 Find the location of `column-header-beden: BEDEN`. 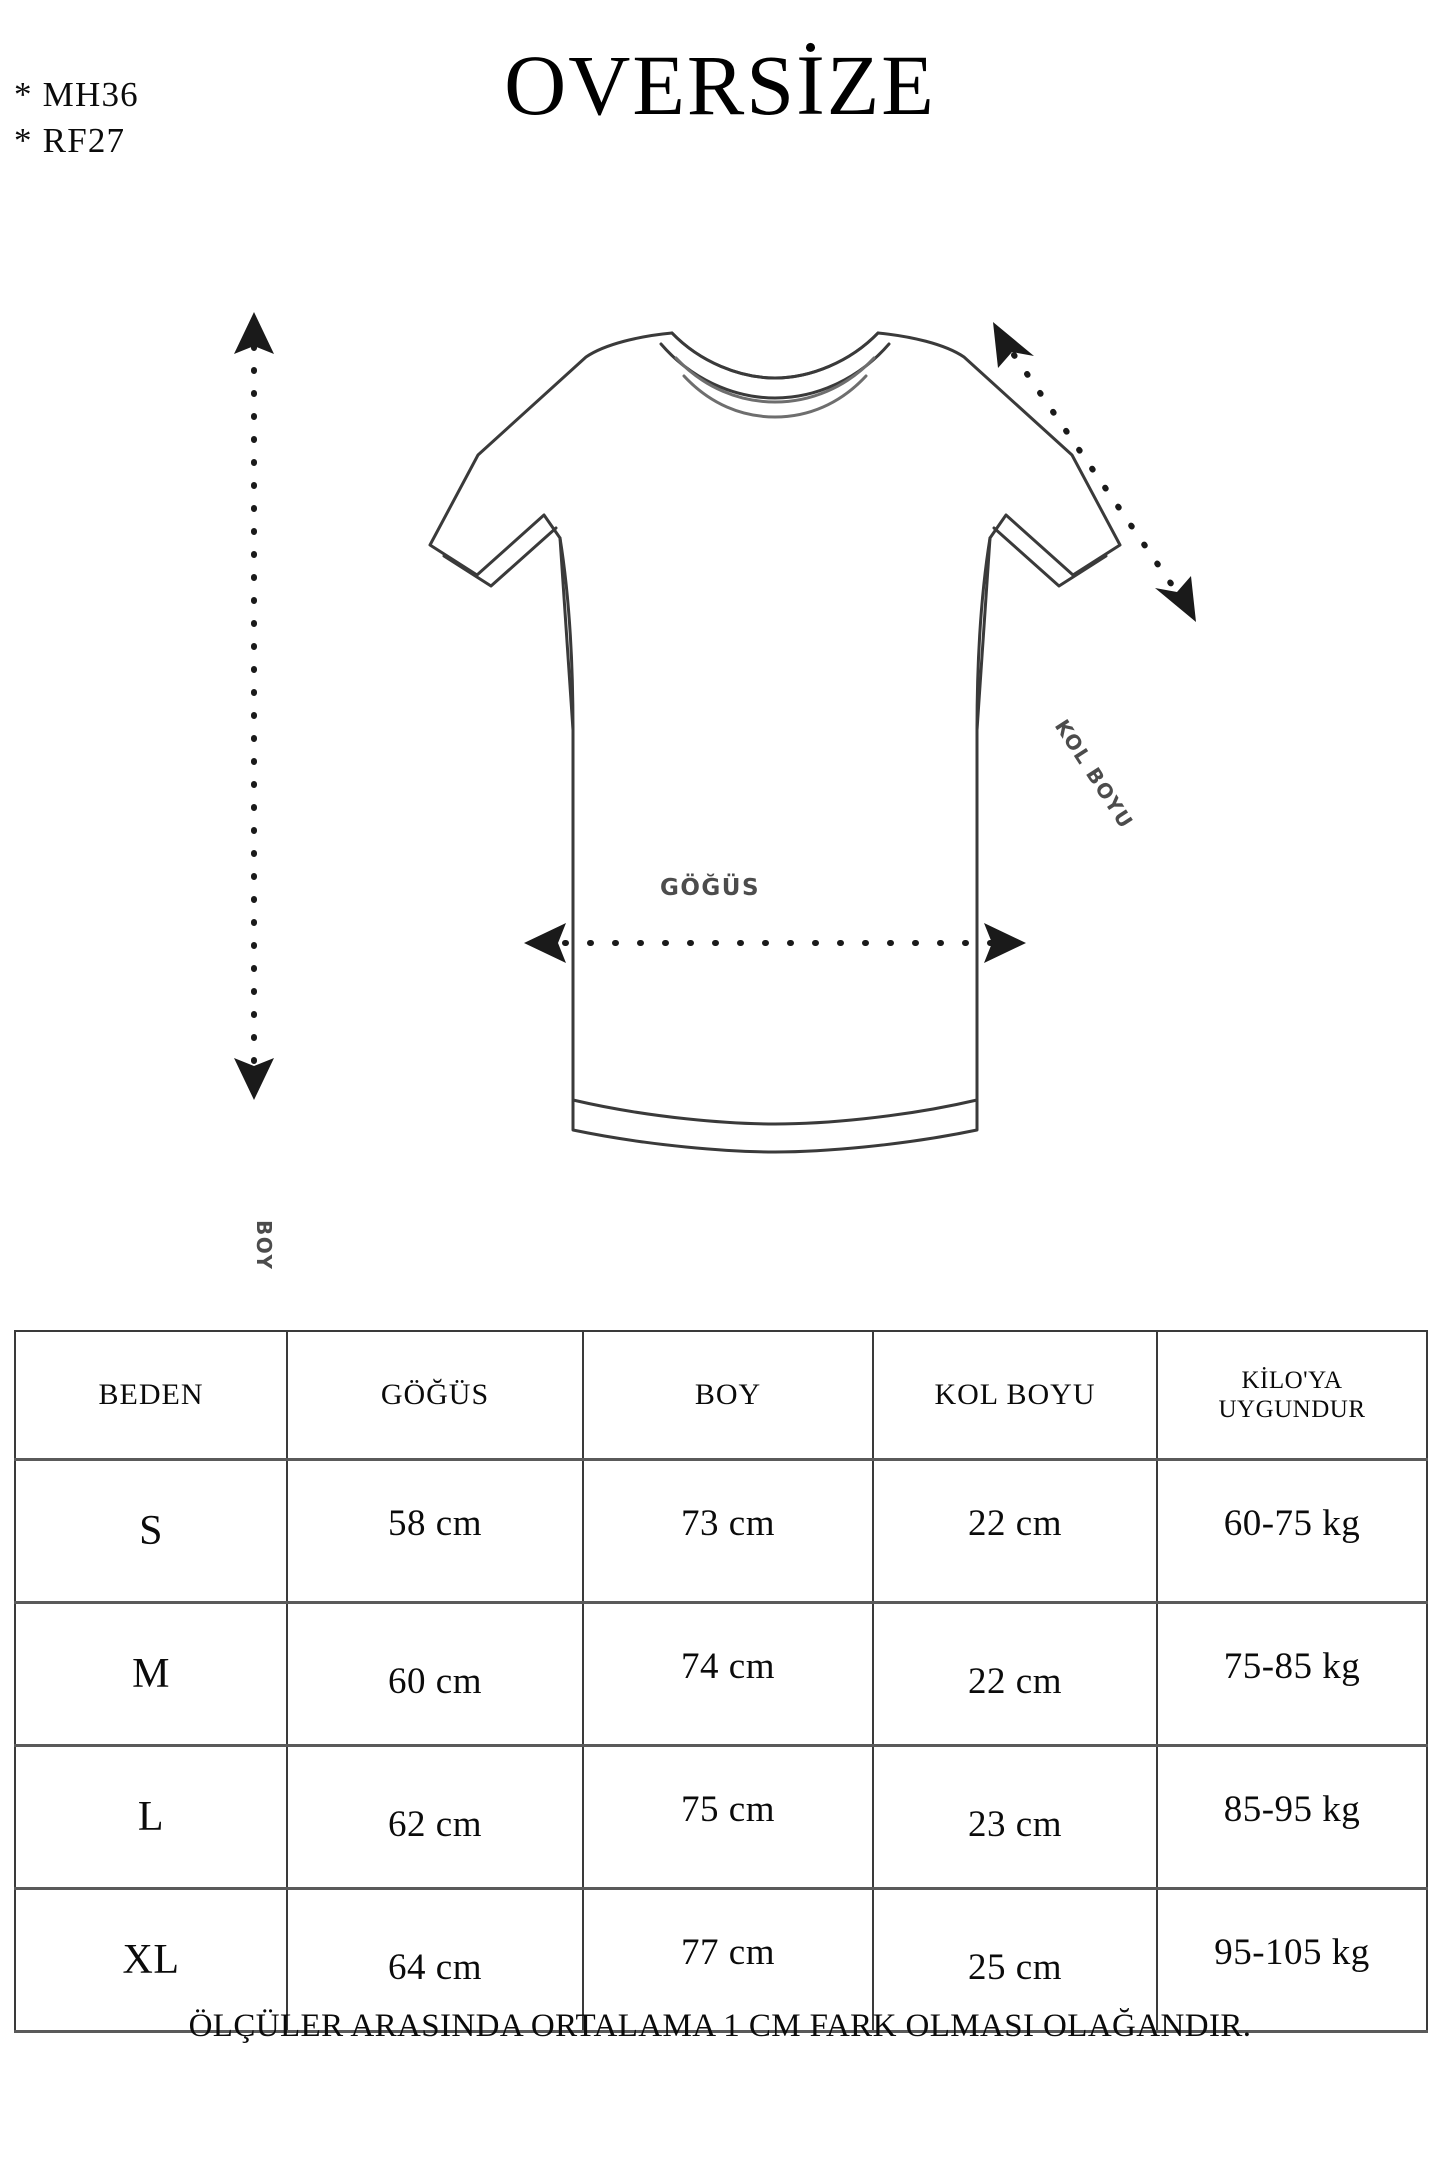

column-header-beden: BEDEN is located at coordinates (151, 1395).